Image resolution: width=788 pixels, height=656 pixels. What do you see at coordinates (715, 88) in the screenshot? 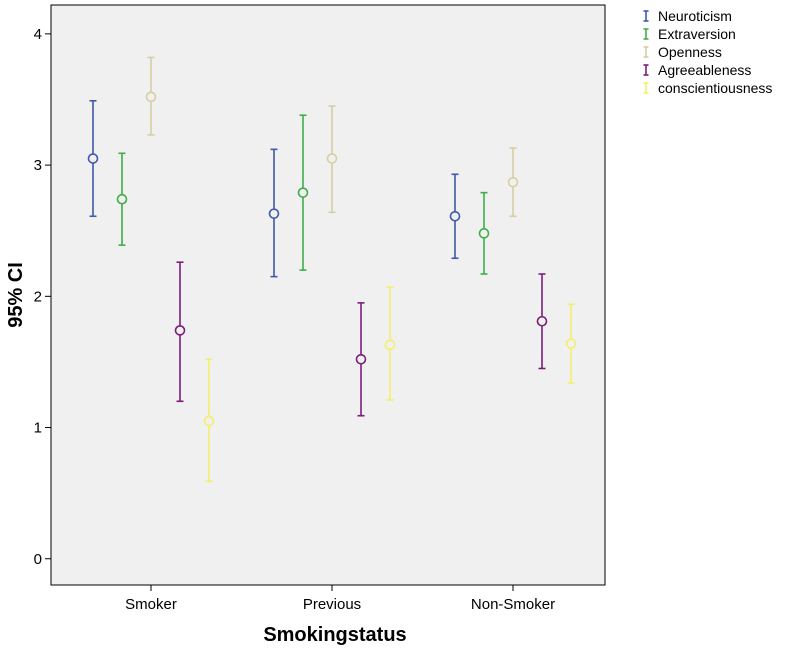
I see `legend-label: conscientiousness` at bounding box center [715, 88].